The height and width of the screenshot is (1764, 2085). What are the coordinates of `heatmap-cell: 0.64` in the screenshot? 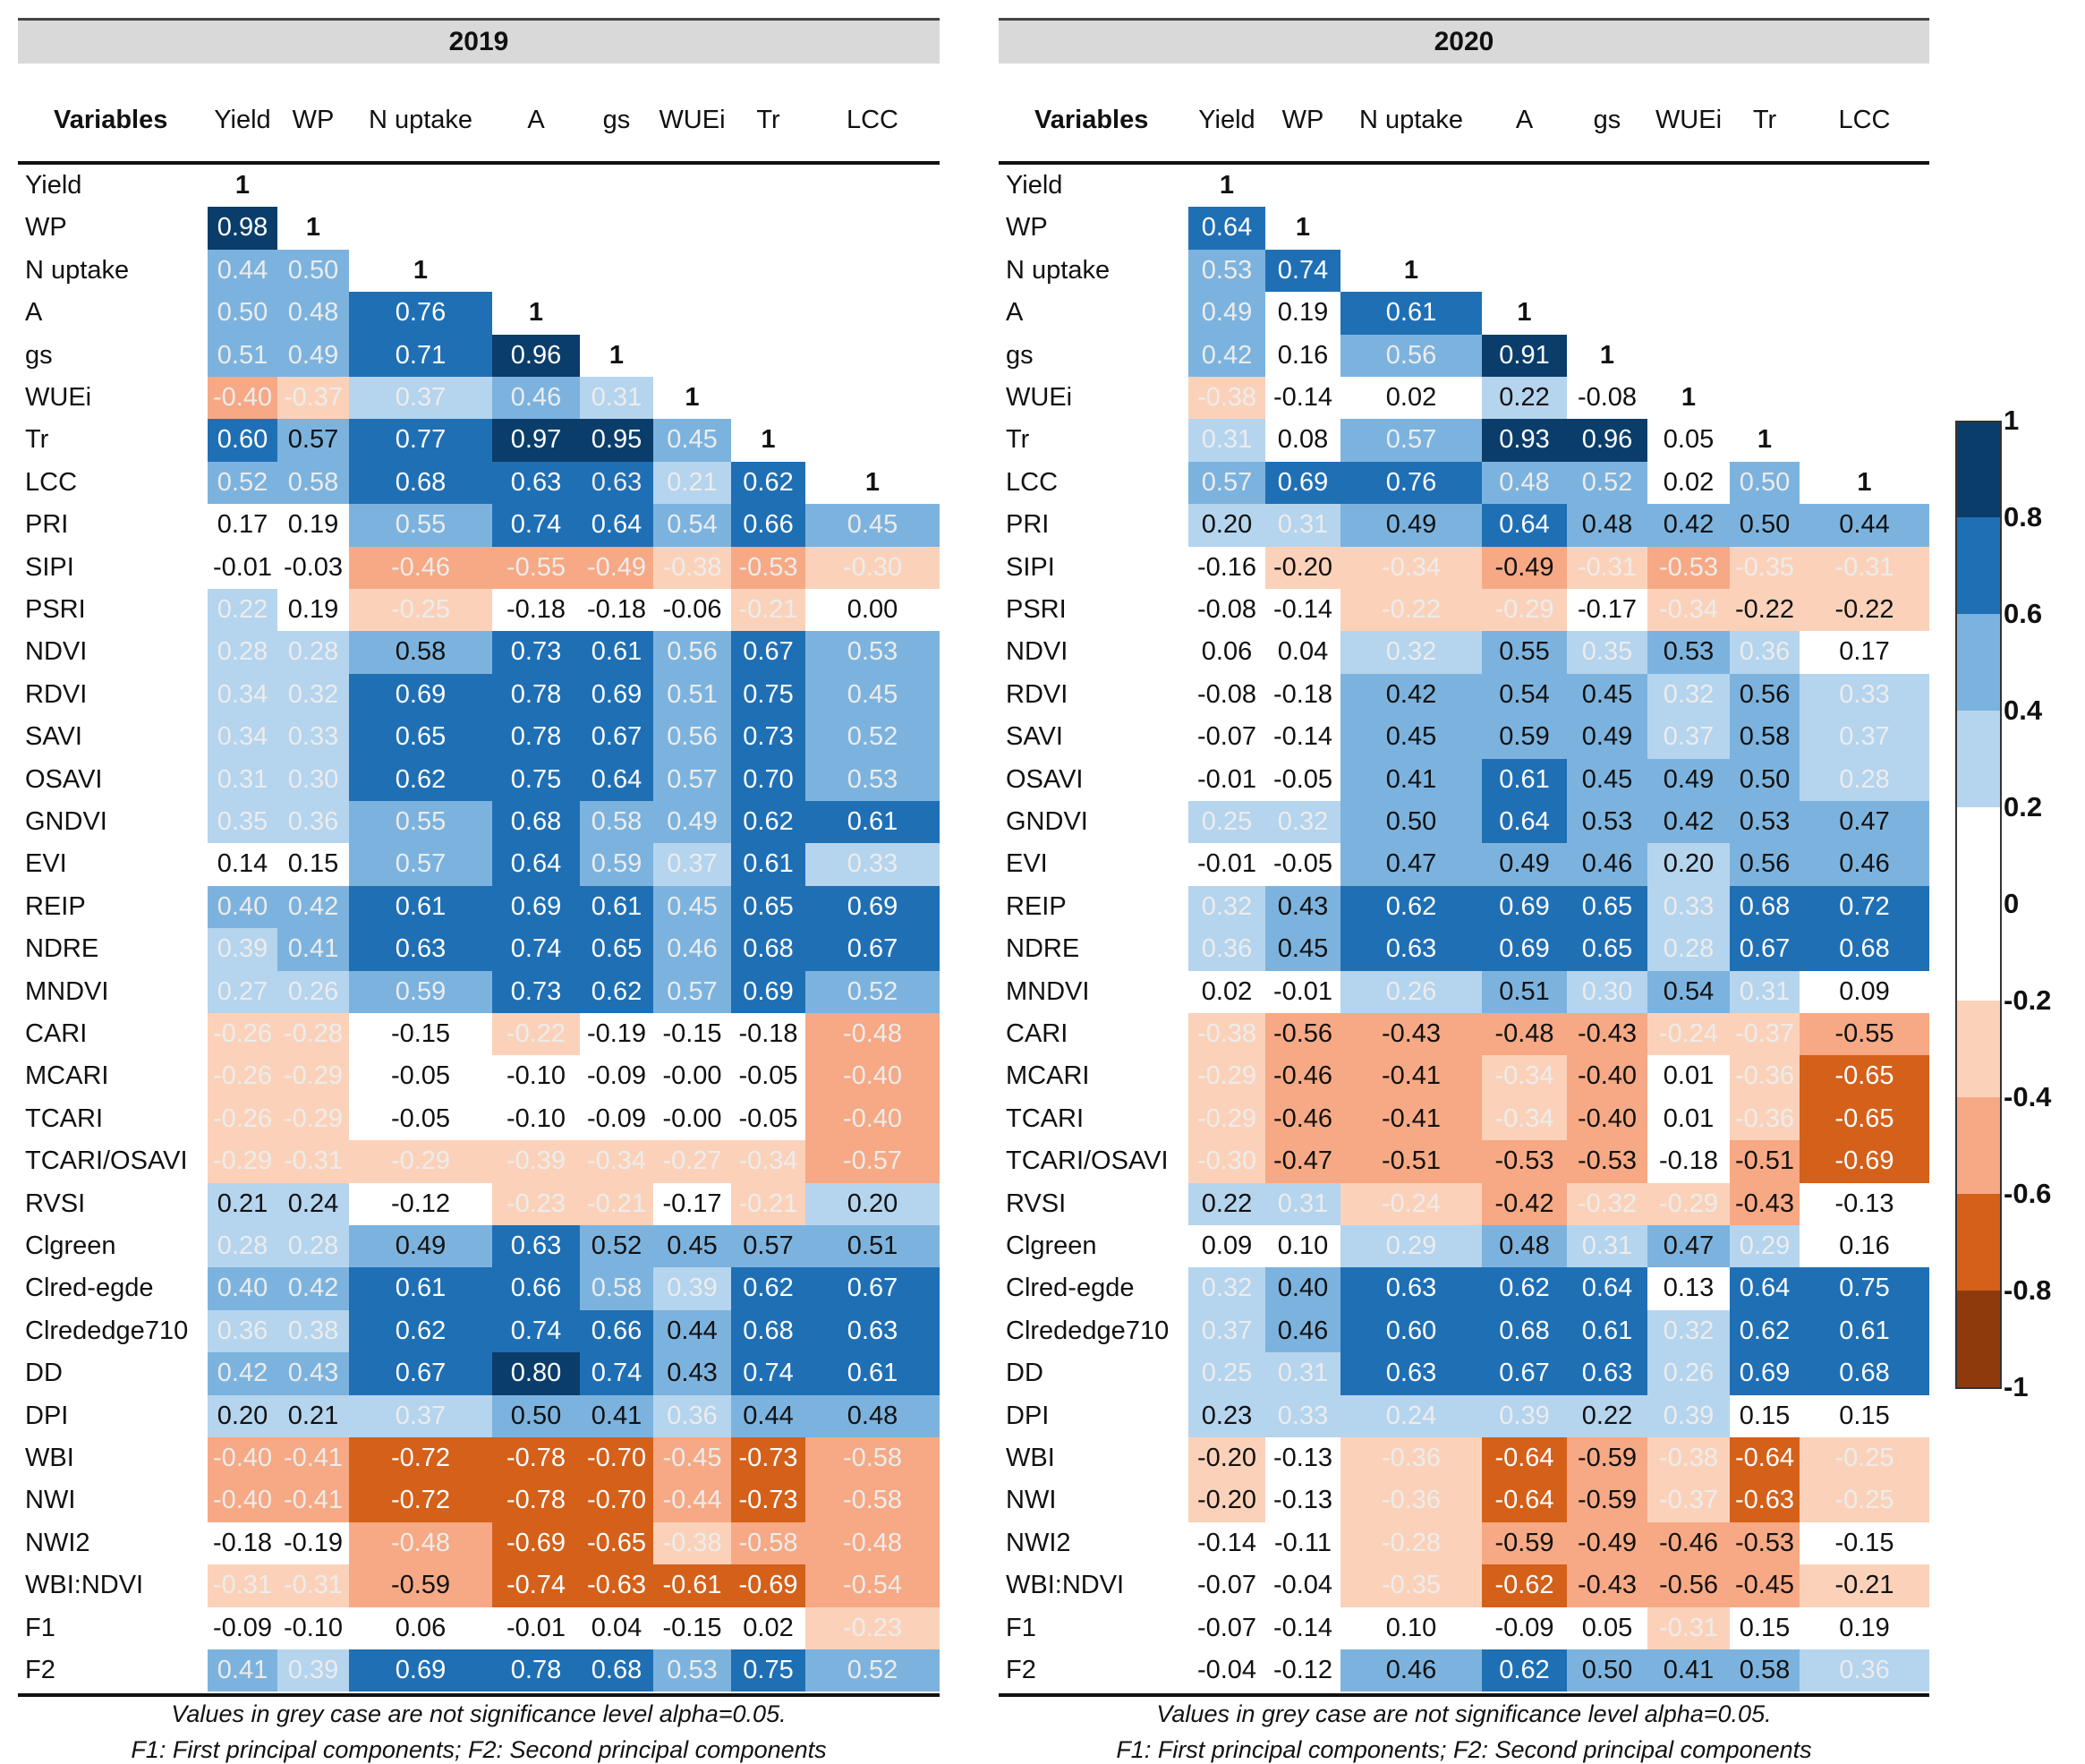 It's located at (616, 525).